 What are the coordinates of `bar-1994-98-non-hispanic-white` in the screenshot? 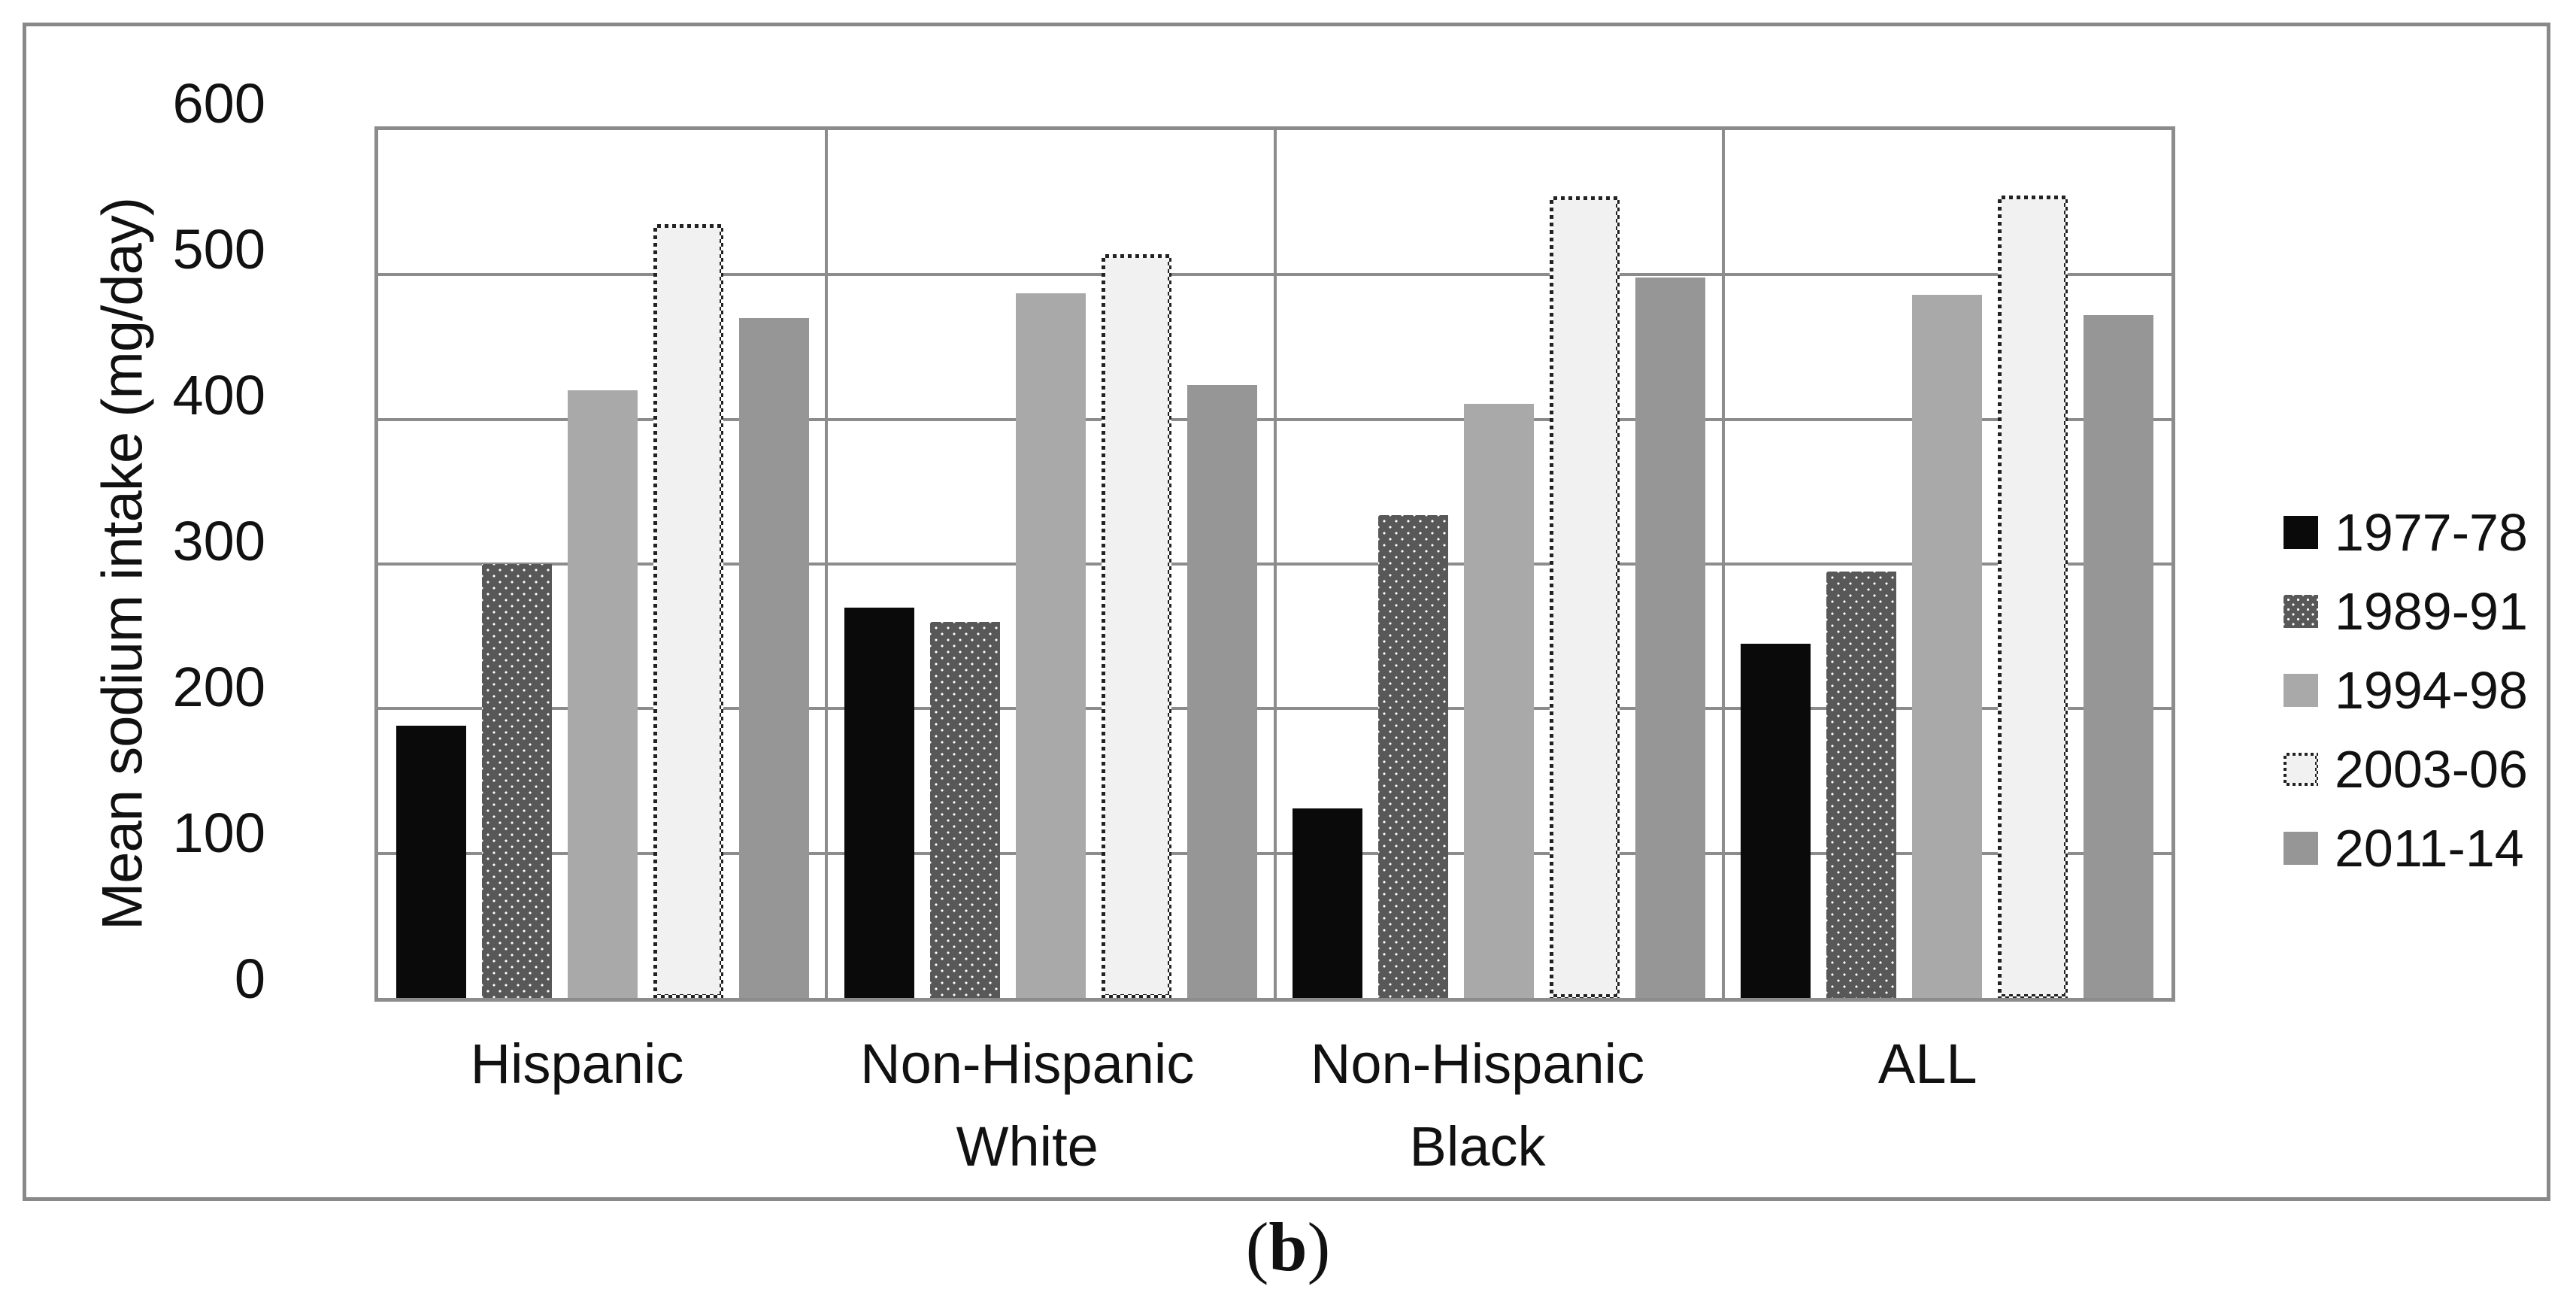 It's located at (1050, 645).